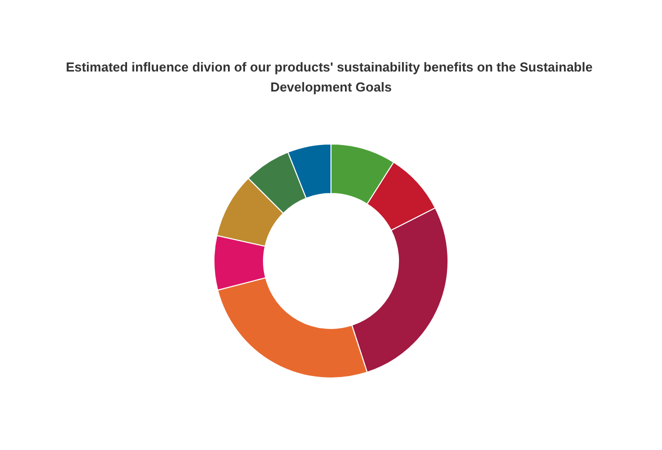  Describe the element at coordinates (331, 77) in the screenshot. I see `chart-title: Estimated influence divion of our products' sustainability benefits on the Sustainable Development Goals` at that location.